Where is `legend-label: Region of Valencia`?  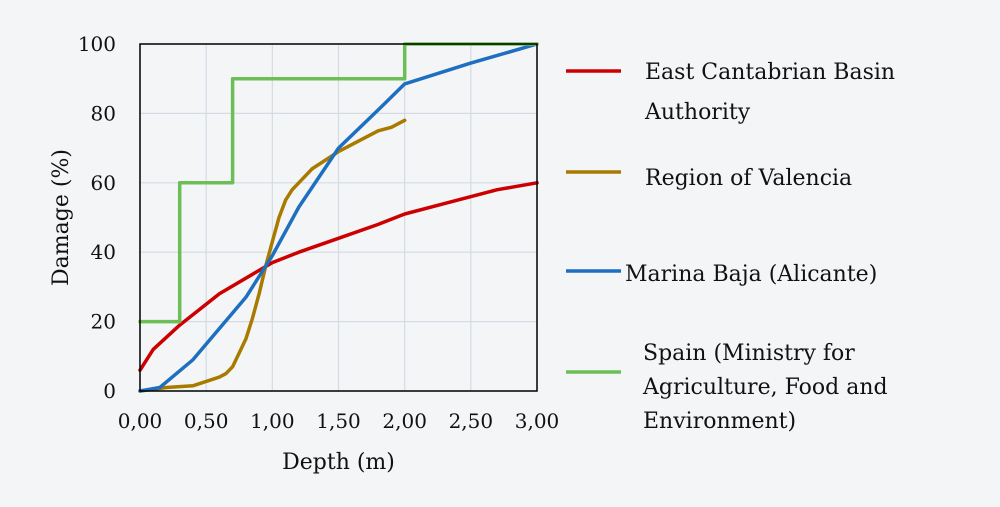 legend-label: Region of Valencia is located at coordinates (748, 178).